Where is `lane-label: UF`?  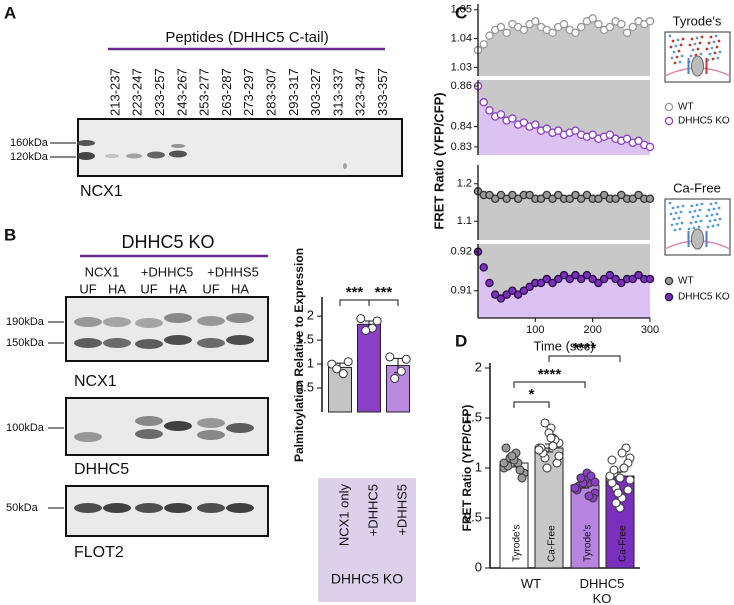
lane-label: UF is located at coordinates (148, 288).